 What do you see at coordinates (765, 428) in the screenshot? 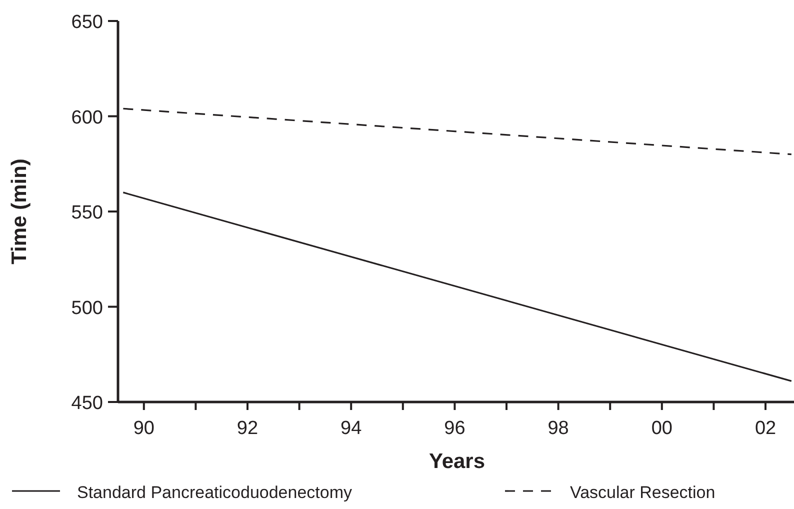
I see `x-tick-label: 02` at bounding box center [765, 428].